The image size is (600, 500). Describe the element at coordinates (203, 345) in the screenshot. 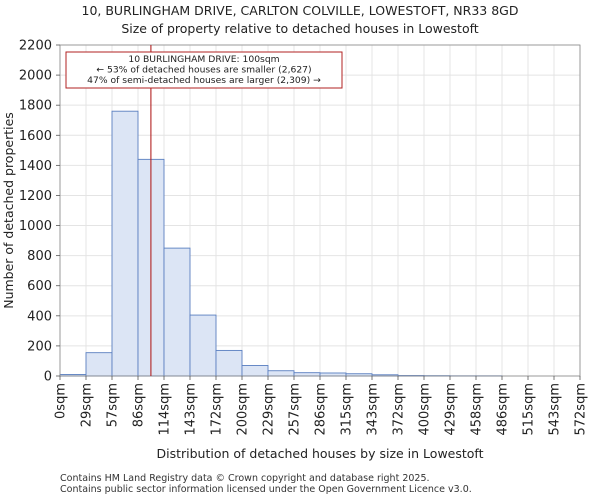

I see `bar-143sqm` at that location.